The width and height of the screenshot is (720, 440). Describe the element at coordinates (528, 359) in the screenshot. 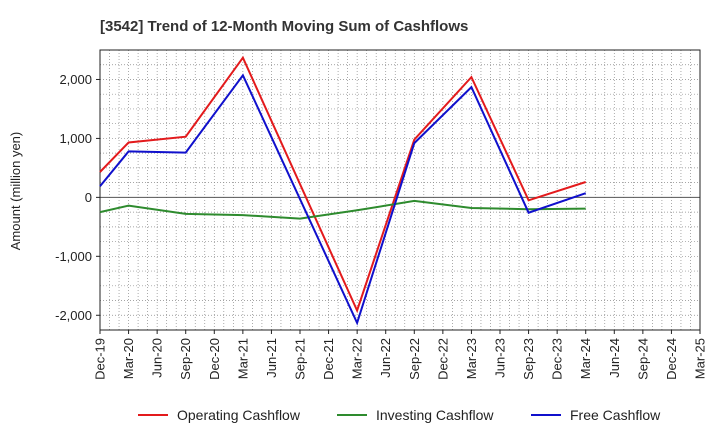

I see `x-tick-label: Sep-23` at that location.